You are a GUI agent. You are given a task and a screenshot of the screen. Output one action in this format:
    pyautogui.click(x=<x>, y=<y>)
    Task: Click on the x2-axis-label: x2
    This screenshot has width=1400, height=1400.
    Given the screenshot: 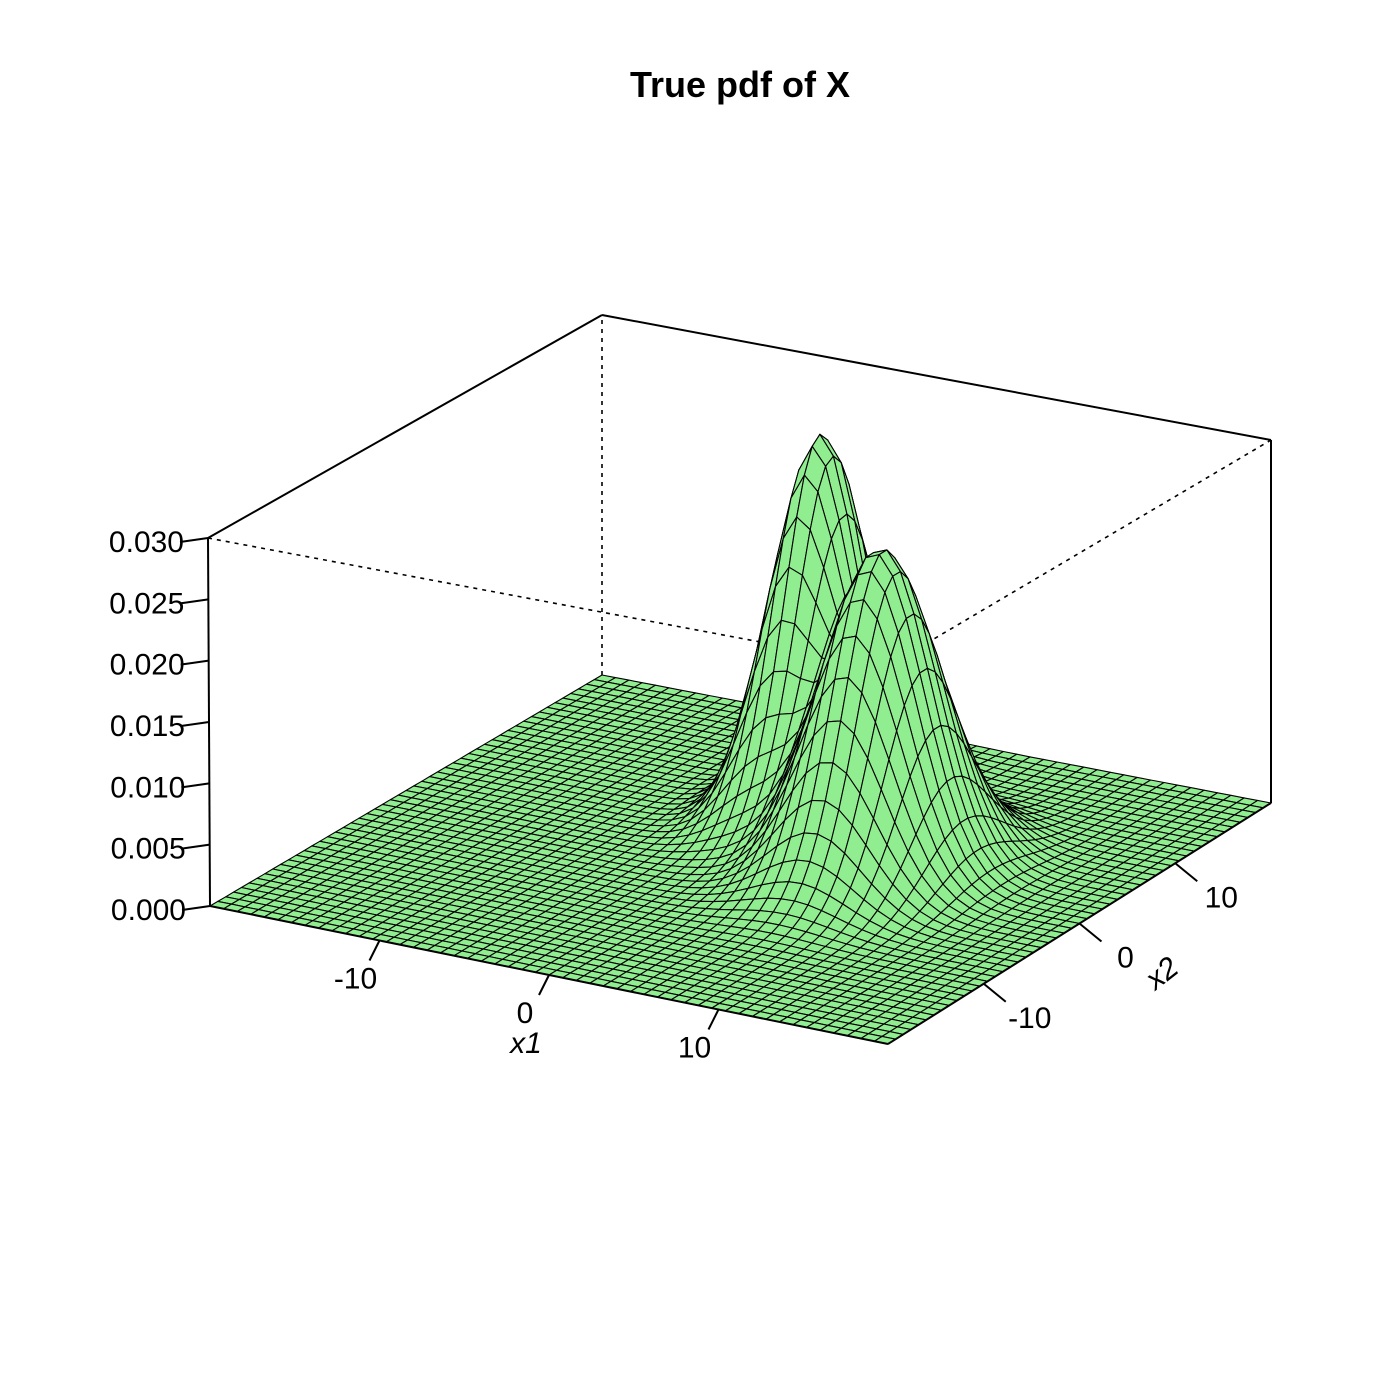 What is the action you would take?
    pyautogui.click(x=1161, y=974)
    